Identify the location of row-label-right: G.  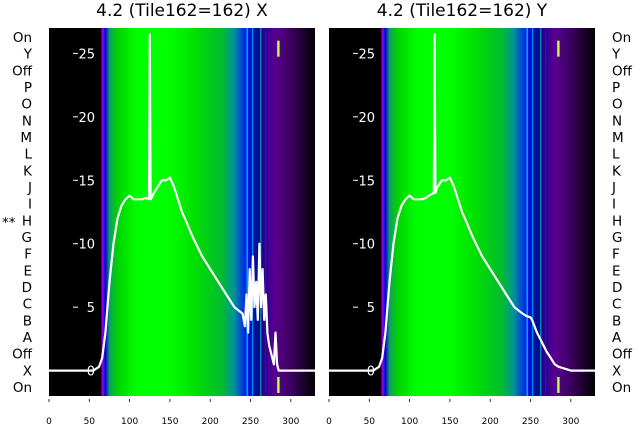
(617, 238).